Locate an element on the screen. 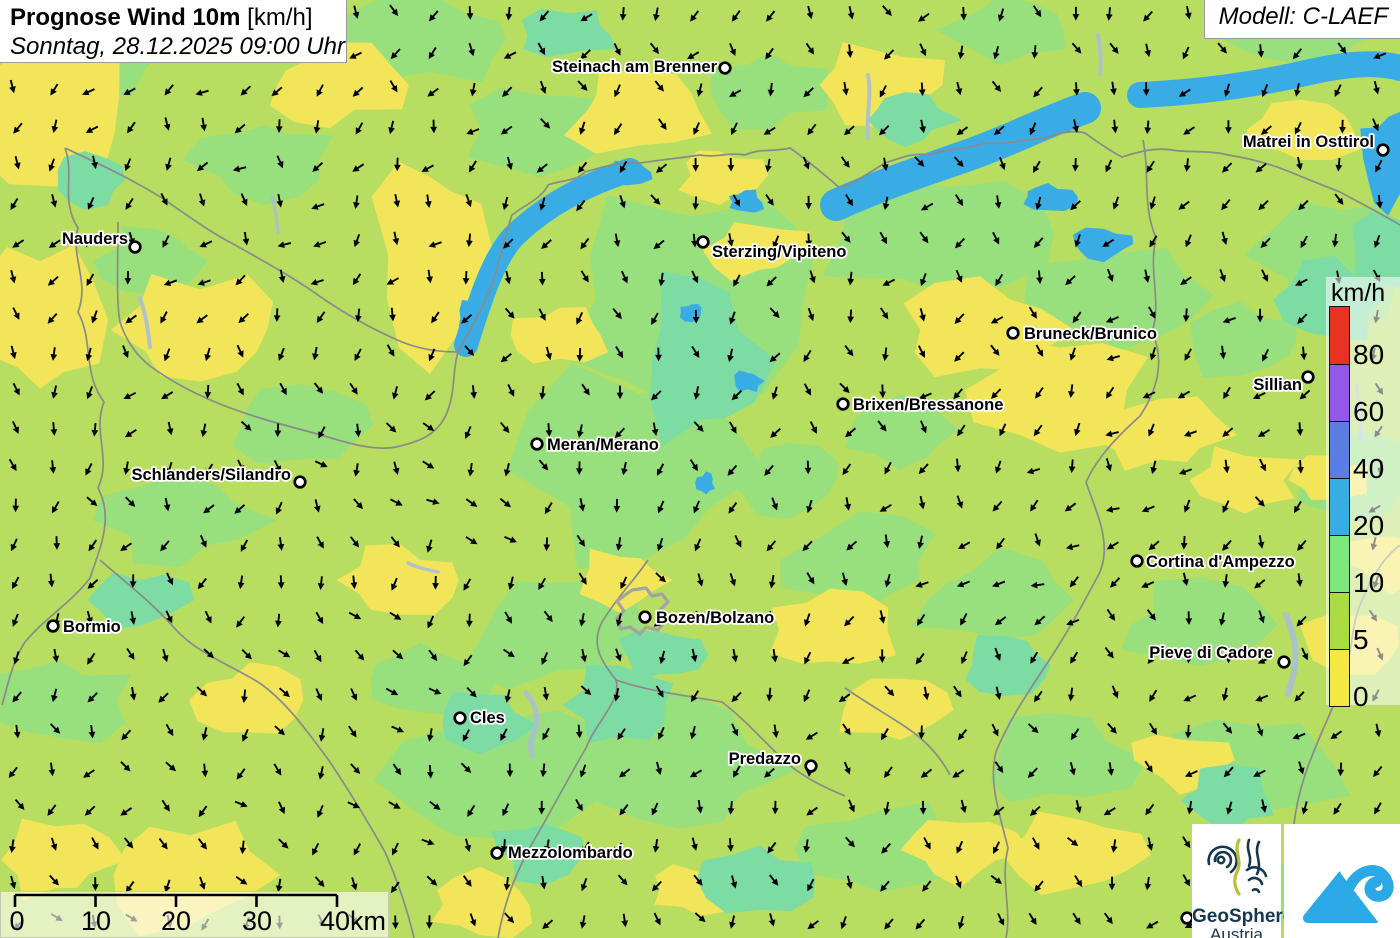 Image resolution: width=1400 pixels, height=938 pixels. legend-value-label: 20 is located at coordinates (1369, 525).